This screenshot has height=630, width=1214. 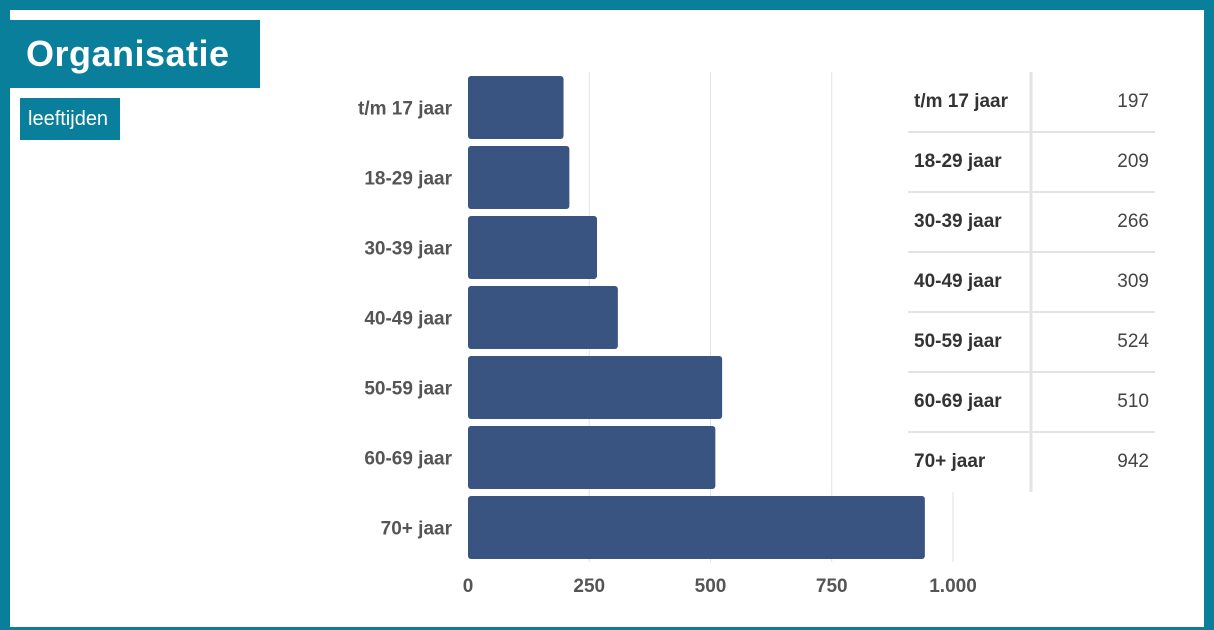 I want to click on table-row-value: 510, so click(x=1133, y=401).